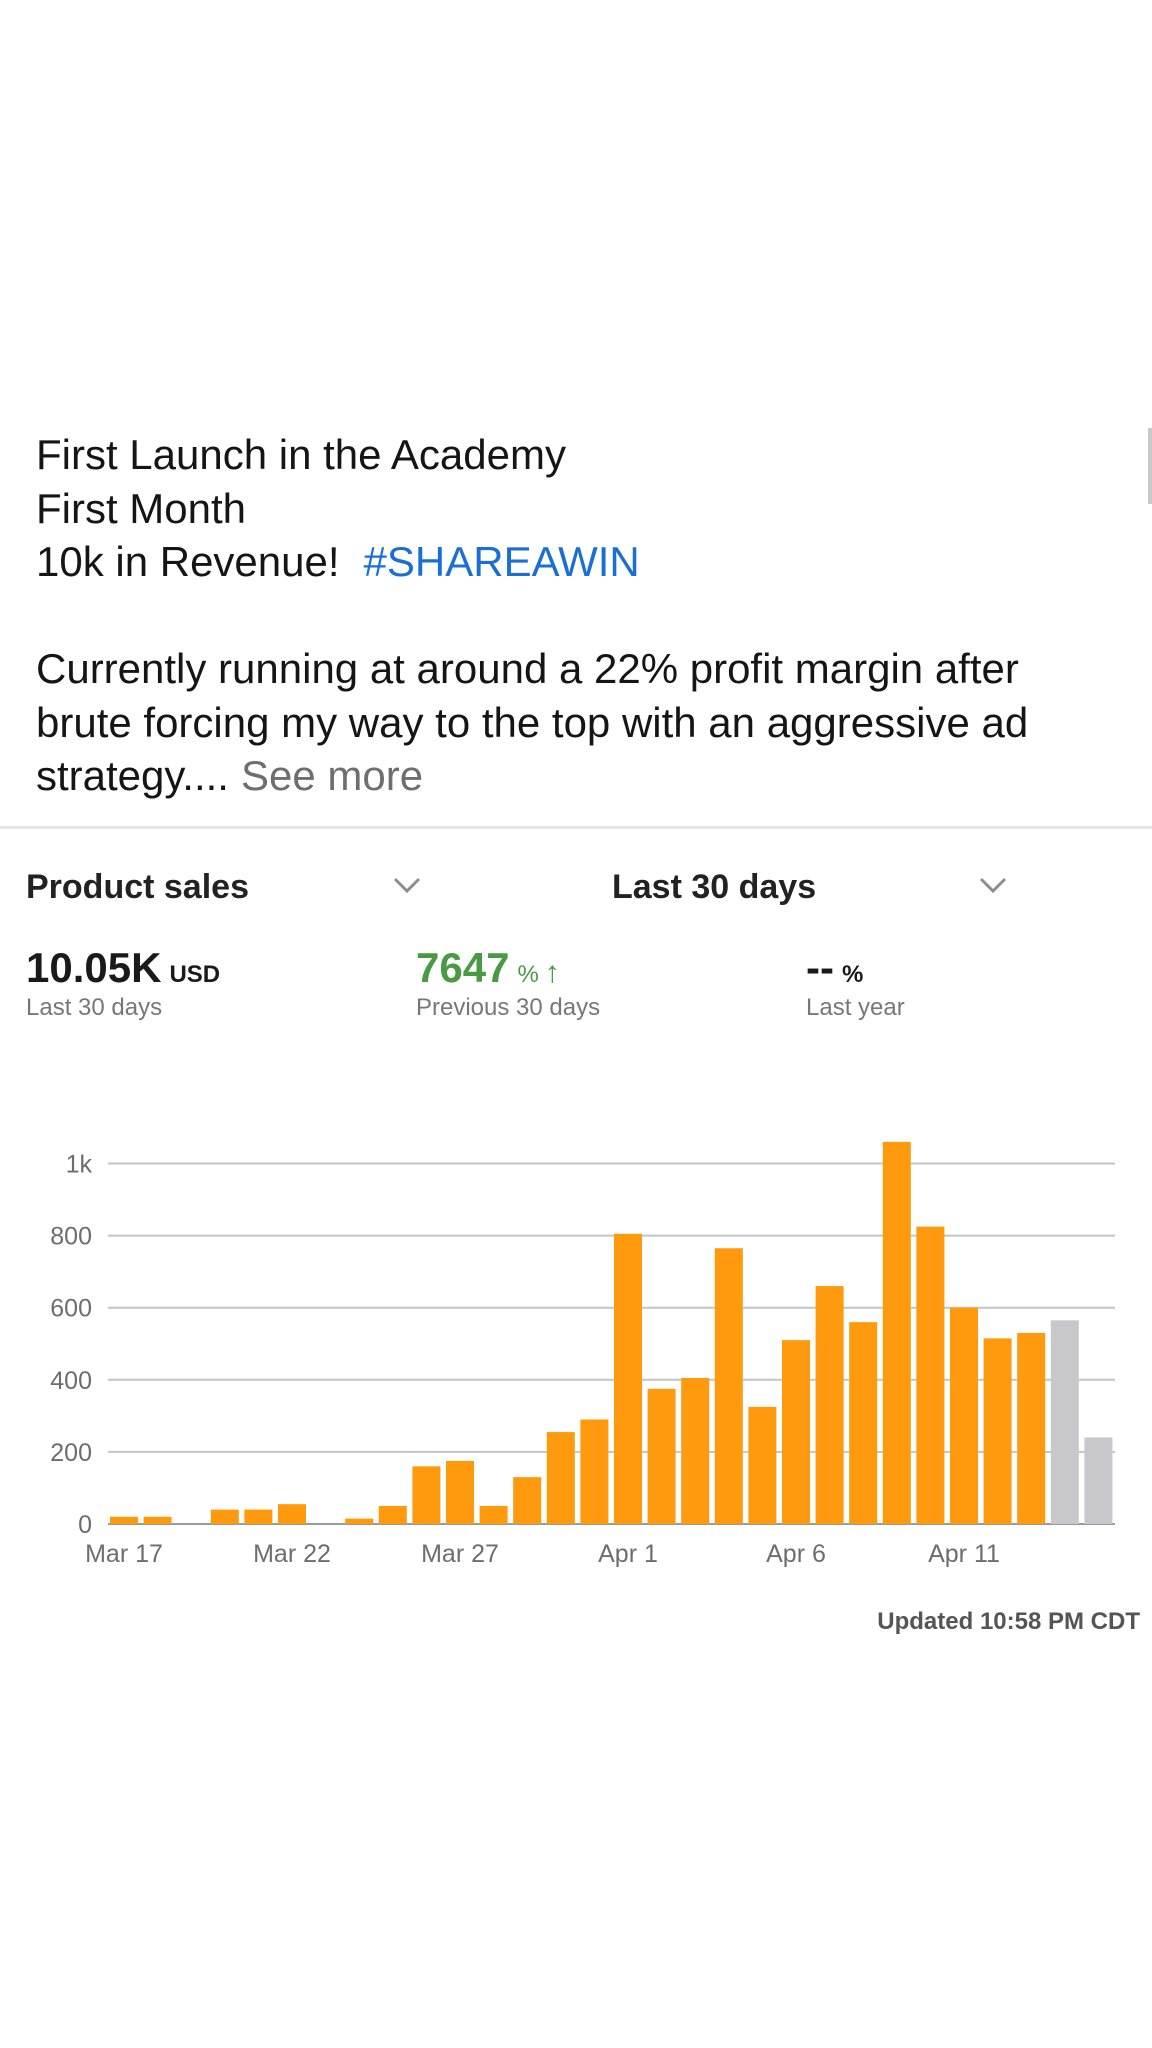 The height and width of the screenshot is (2048, 1152). I want to click on y-tick-label: 600, so click(71, 1309).